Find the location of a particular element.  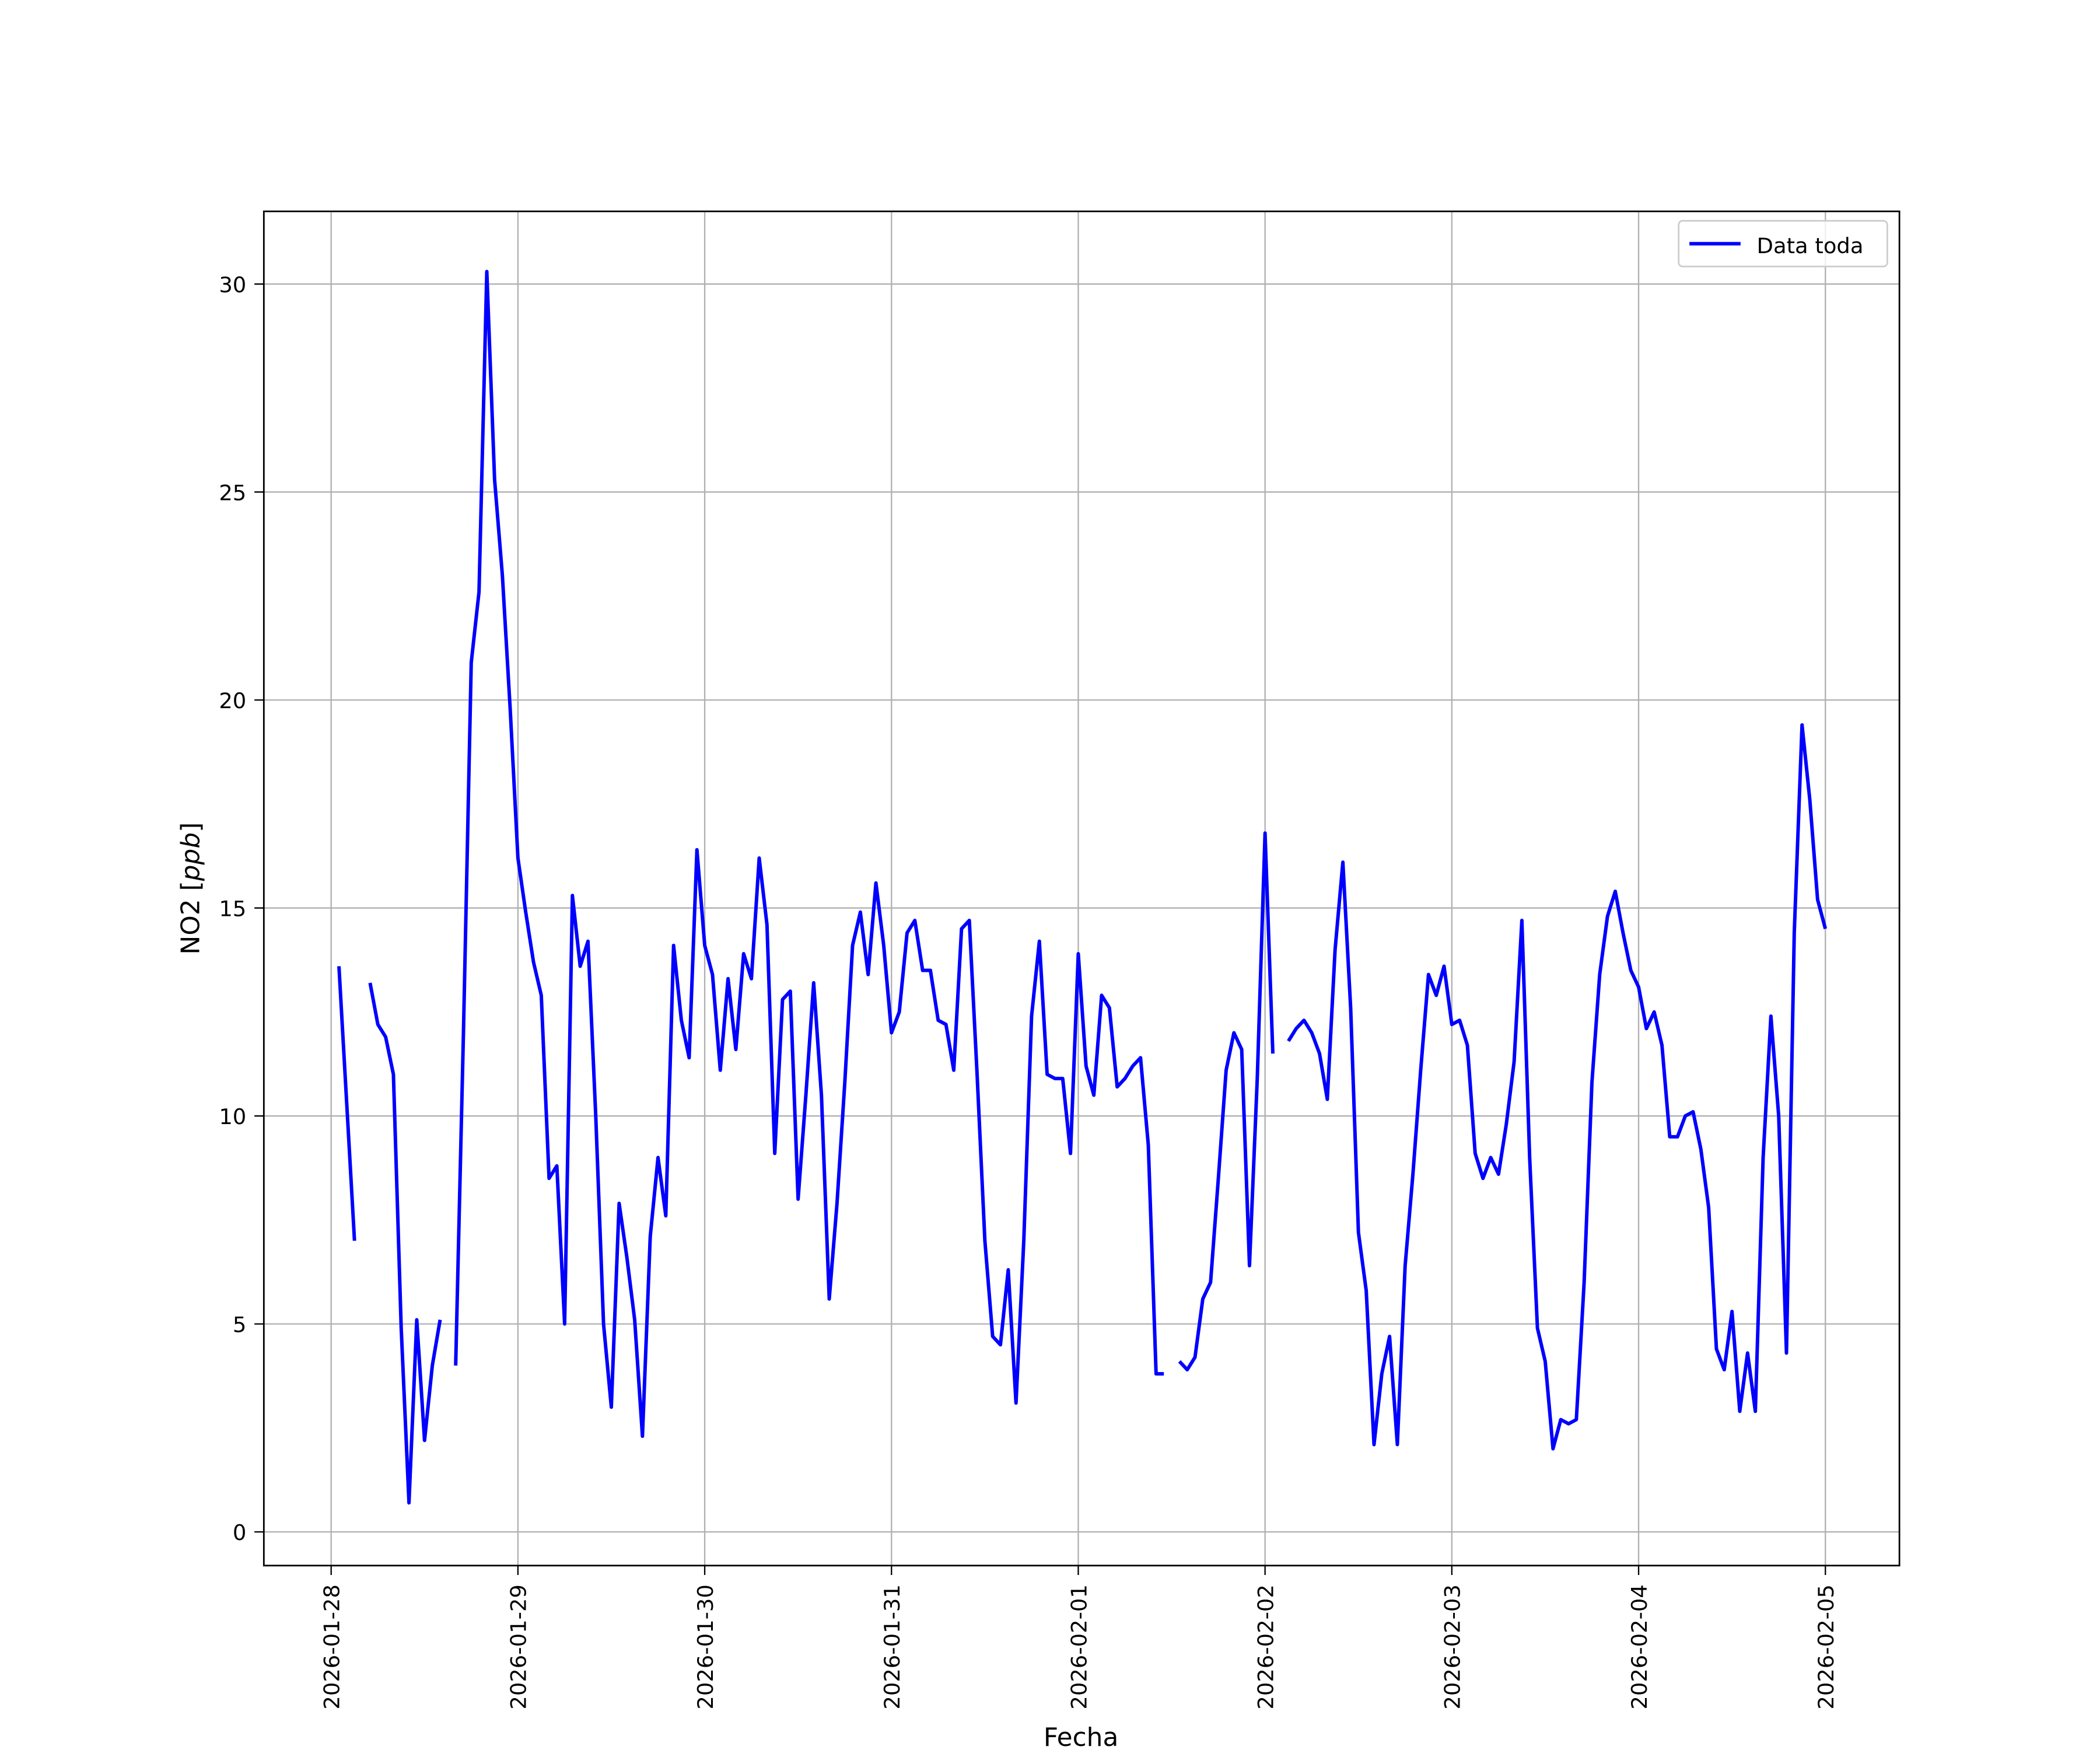

x-tick-label: 2026-01-31 is located at coordinates (892, 1646).